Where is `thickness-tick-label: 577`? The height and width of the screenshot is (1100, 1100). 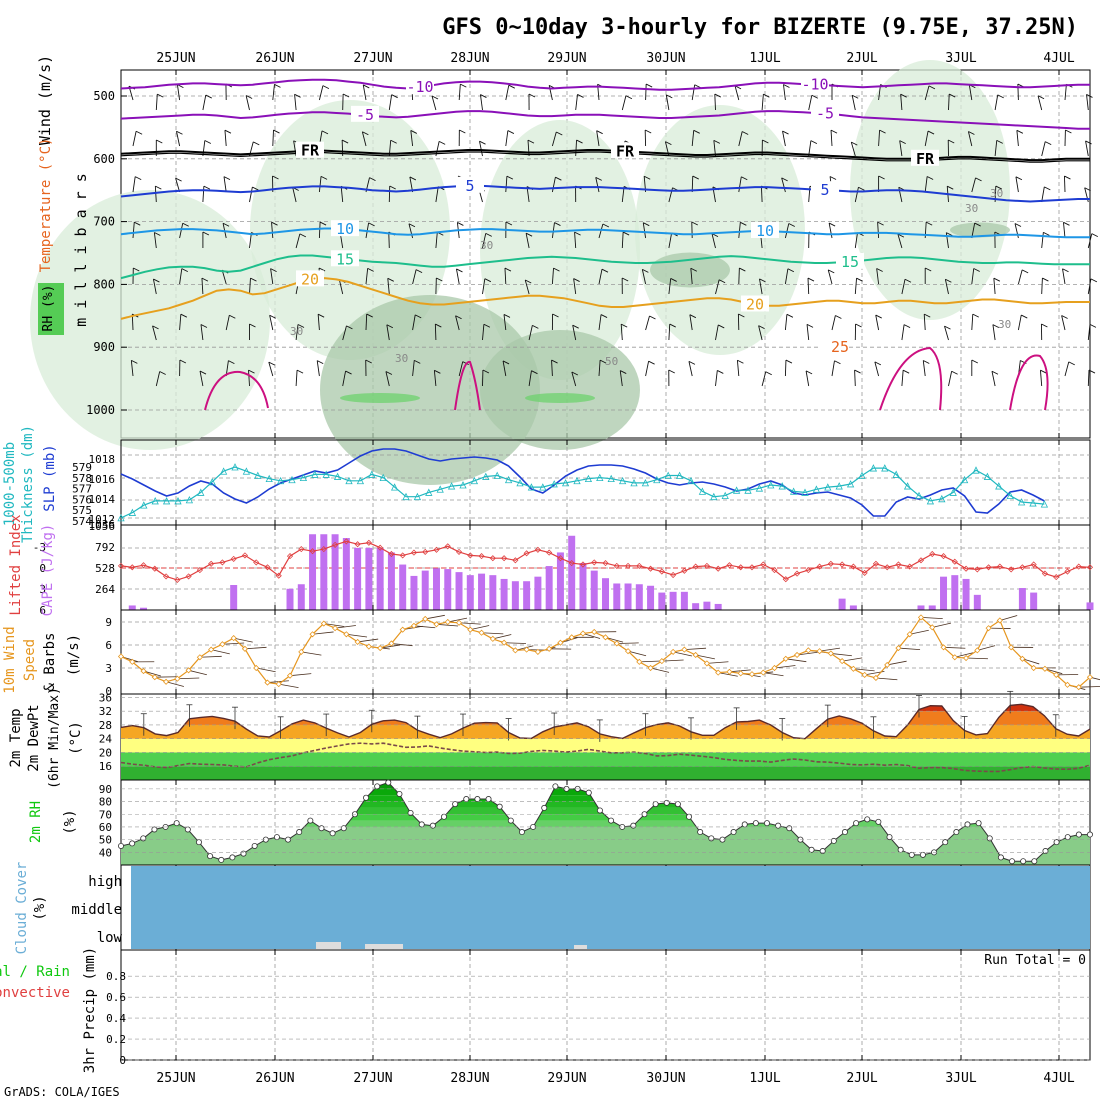
thickness-tick-label: 577 is located at coordinates (82, 489).